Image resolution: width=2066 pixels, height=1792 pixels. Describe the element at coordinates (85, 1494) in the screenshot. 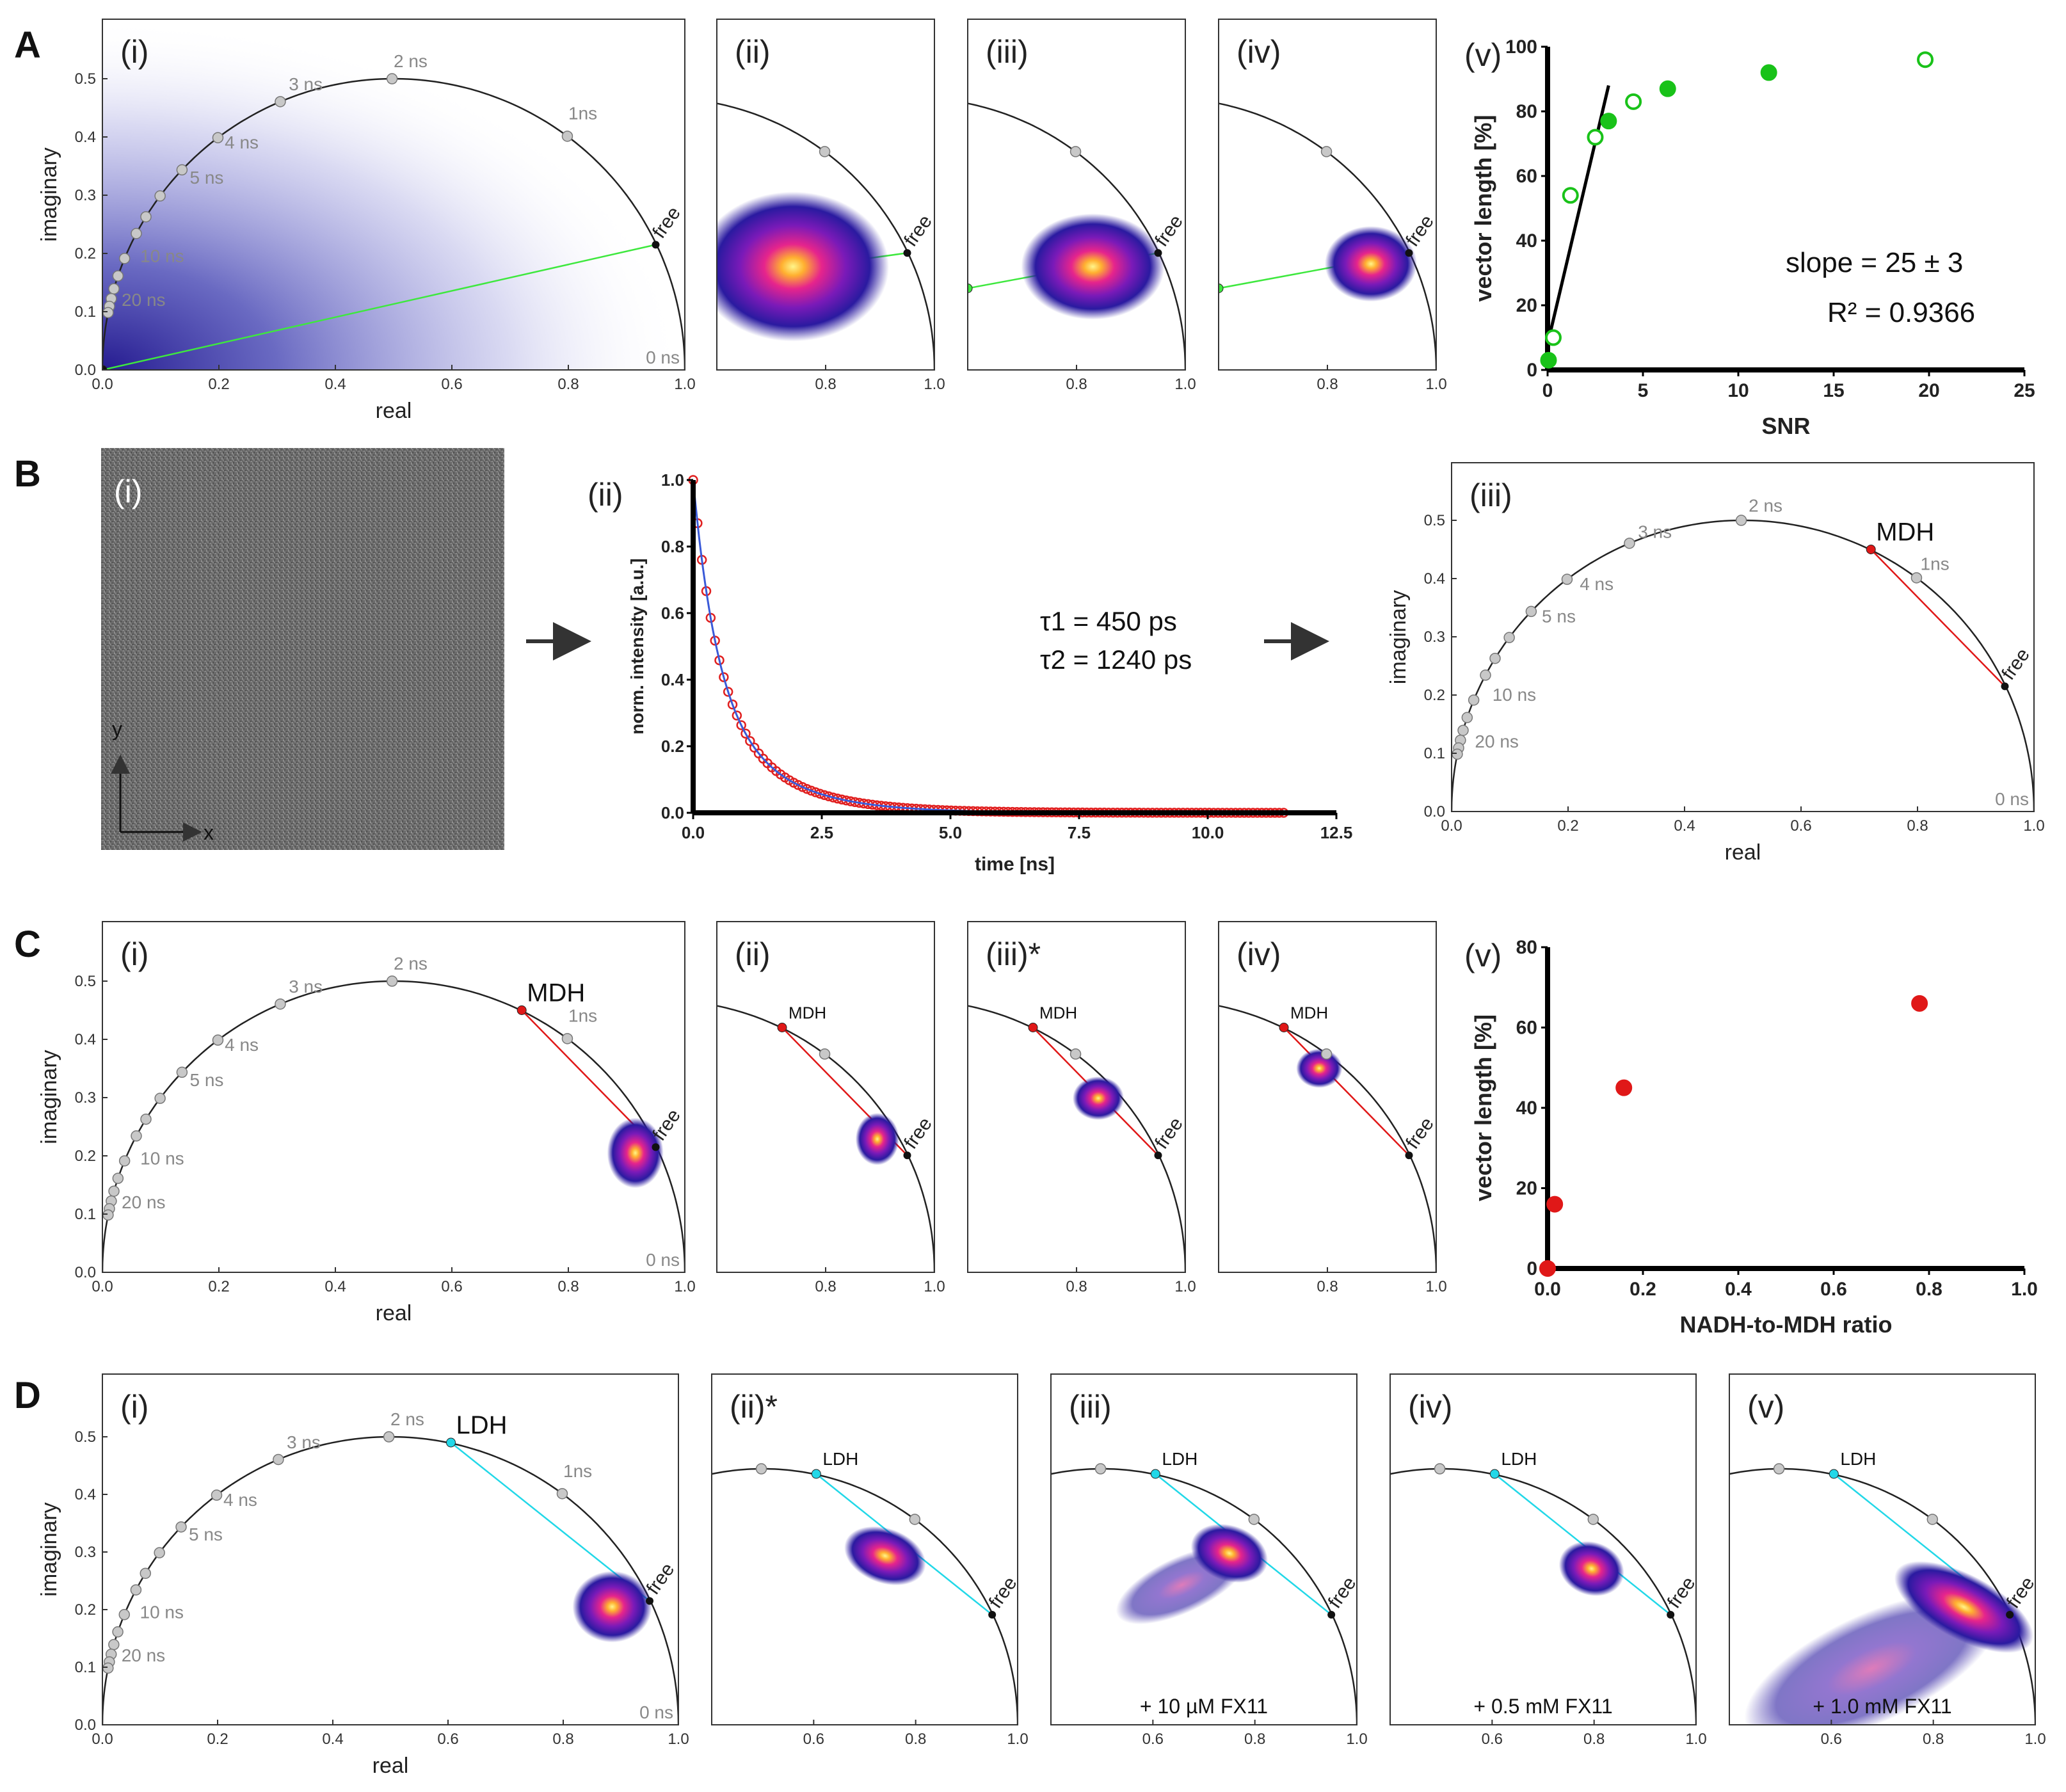

I see `y-tick-label: 0.4` at that location.